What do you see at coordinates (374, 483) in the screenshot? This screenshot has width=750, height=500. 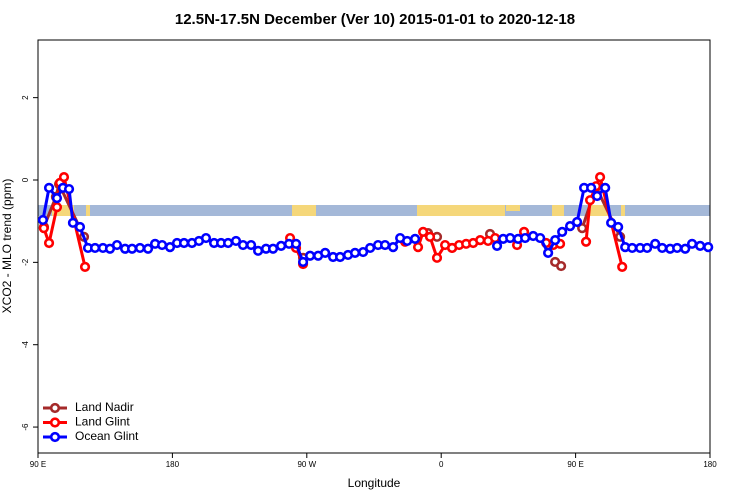 I see `x-axis-label: Longitude` at bounding box center [374, 483].